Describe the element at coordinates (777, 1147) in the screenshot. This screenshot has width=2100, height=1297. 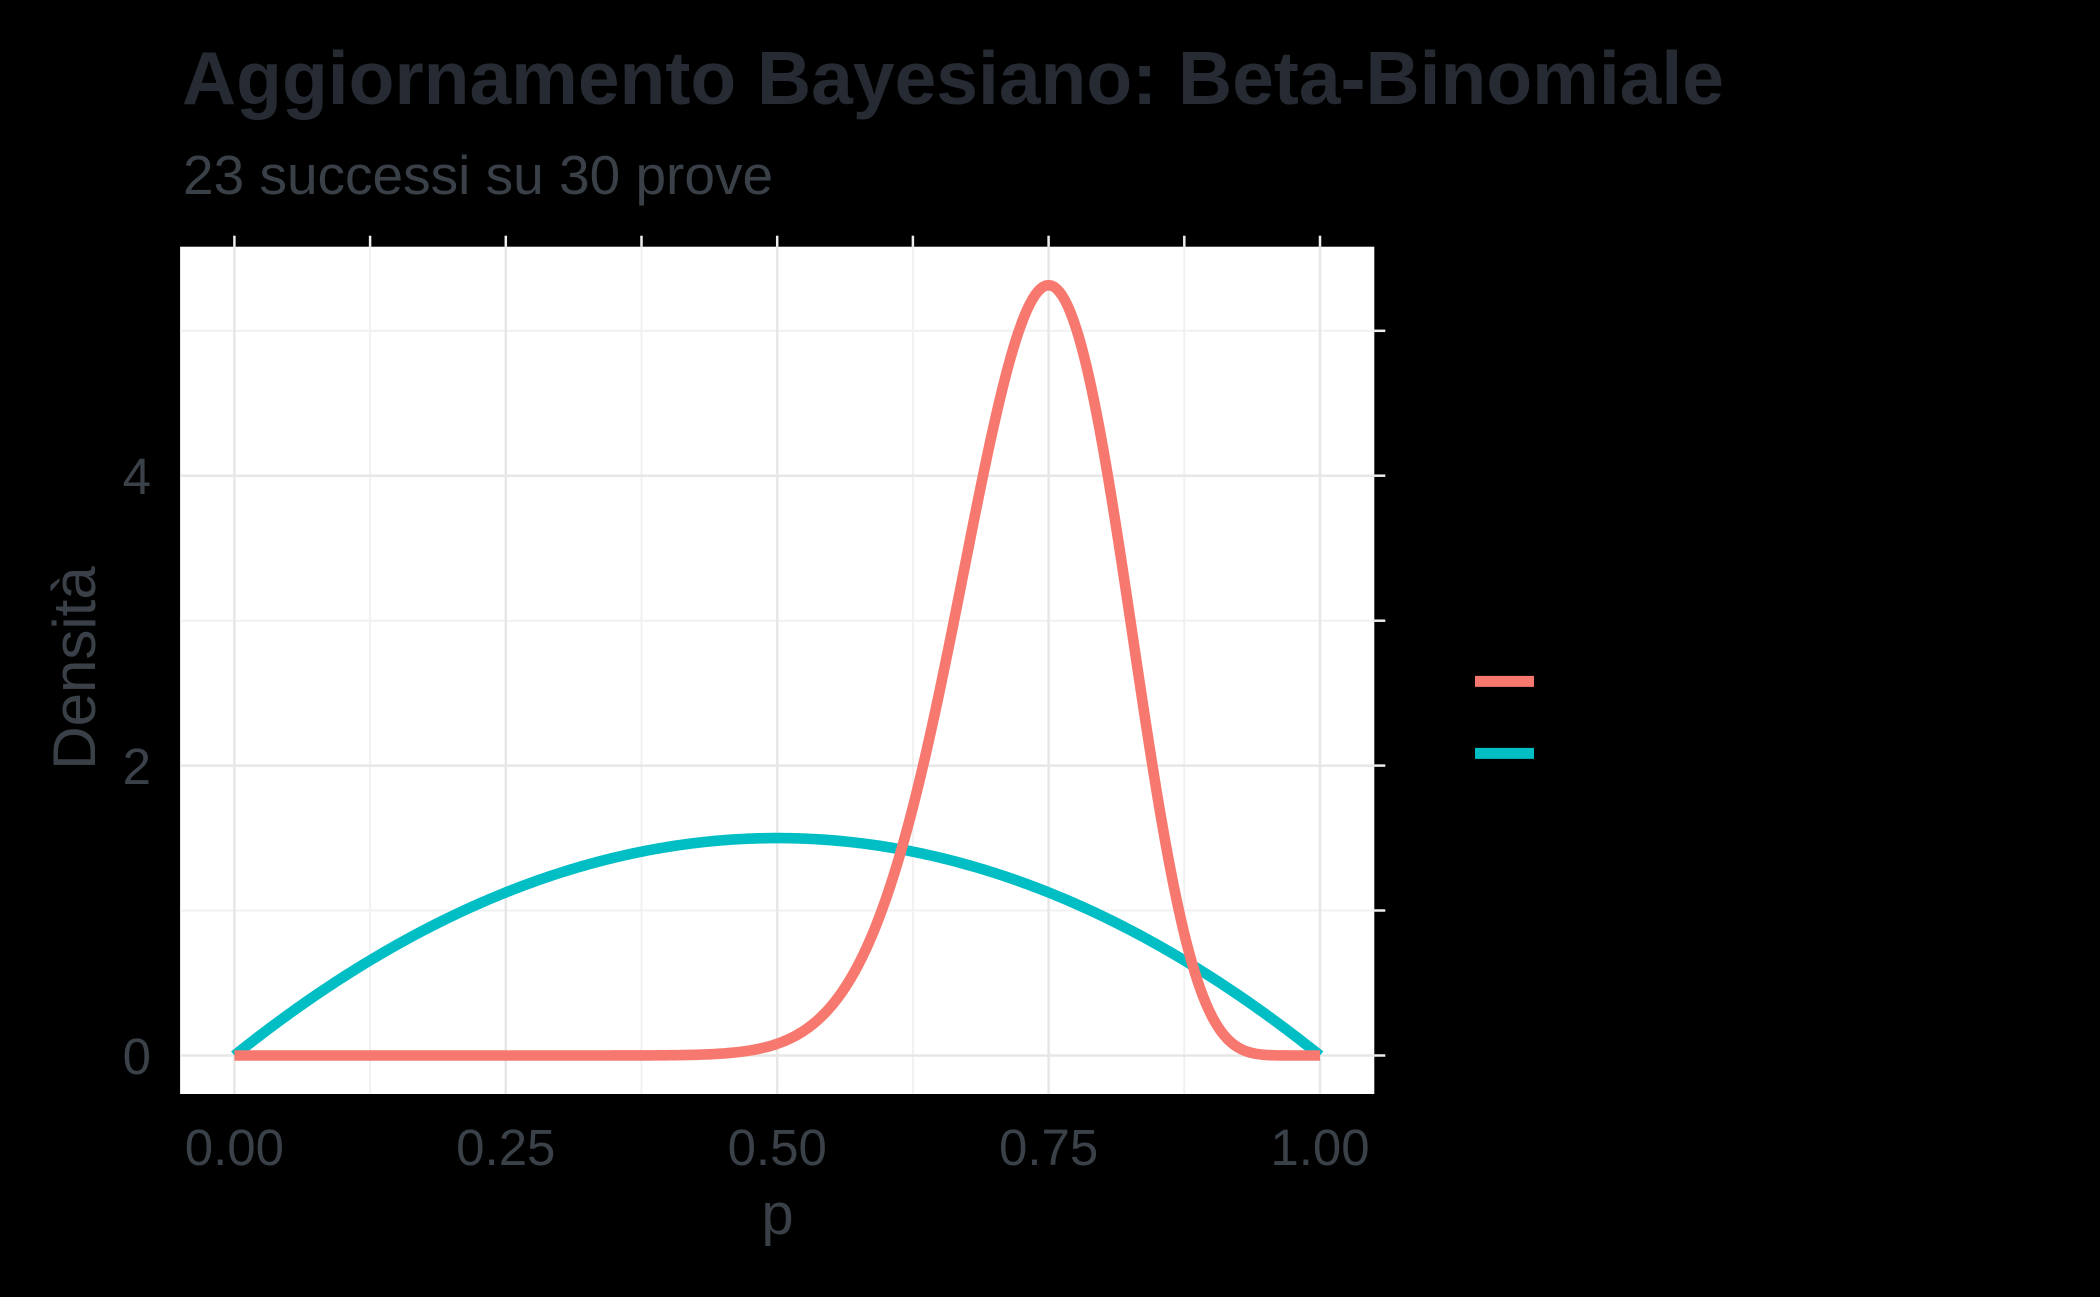
I see `svg-text: 0.50` at that location.